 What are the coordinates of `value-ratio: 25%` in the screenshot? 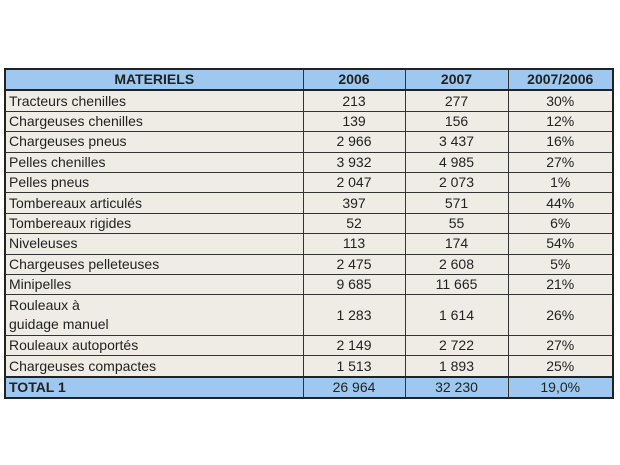 It's located at (560, 366).